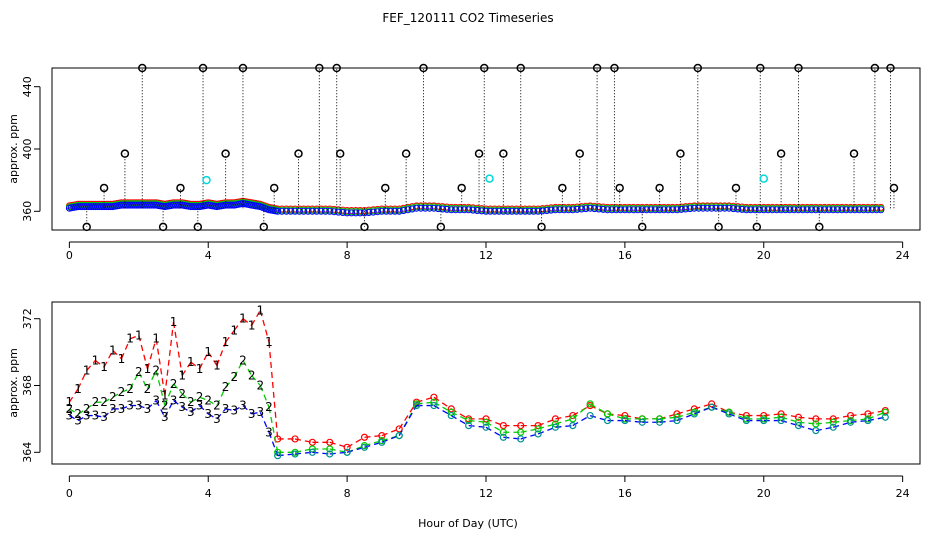 This screenshot has height=540, width=936. I want to click on y-tick-label: 440, so click(27, 86).